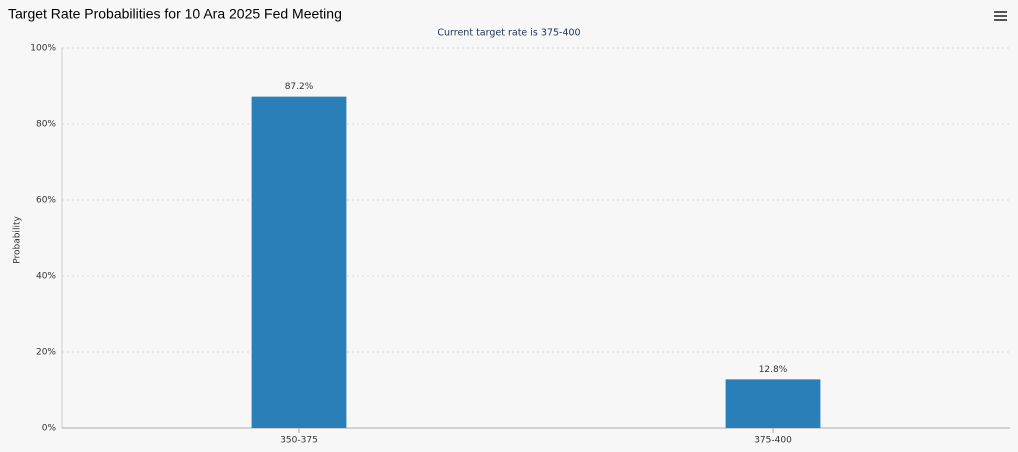 The image size is (1018, 452). I want to click on y-tick-label: 20%, so click(46, 353).